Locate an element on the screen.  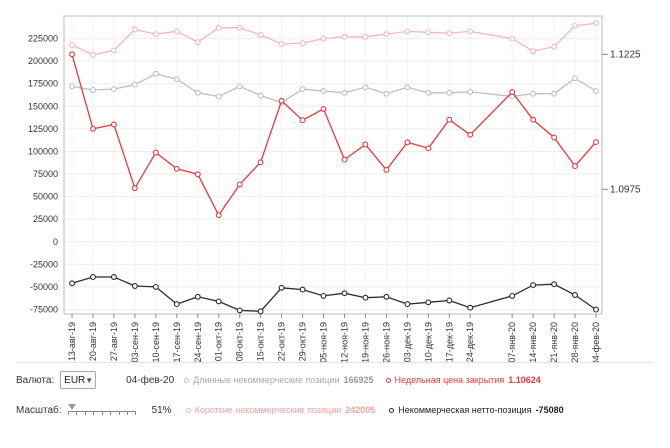
x-tick-label: 05-ноя-19 is located at coordinates (324, 342).